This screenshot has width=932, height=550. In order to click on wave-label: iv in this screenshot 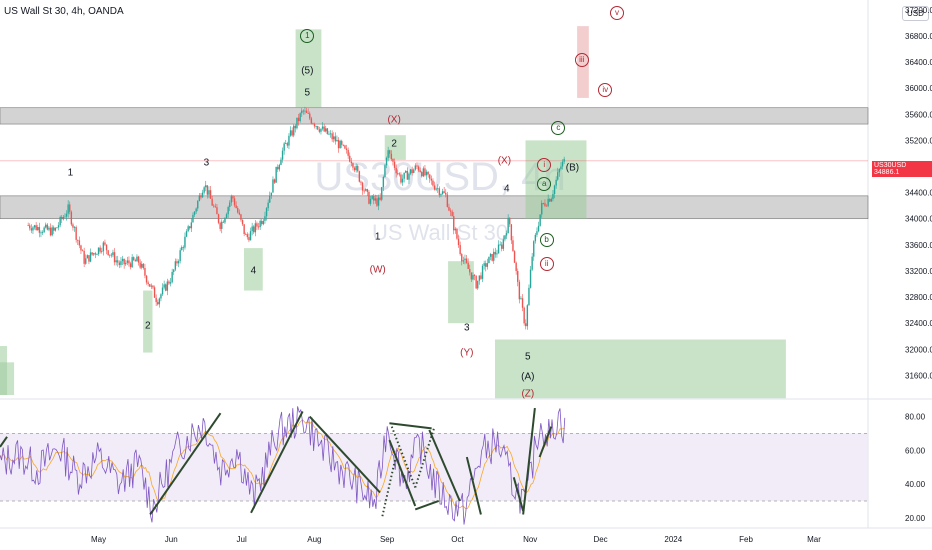, I will do `click(605, 90)`.